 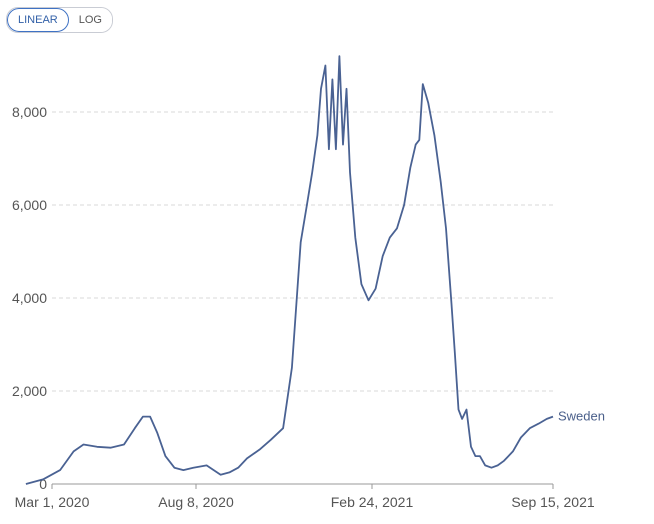 I want to click on y-tick-label: 4,000, so click(x=29, y=298).